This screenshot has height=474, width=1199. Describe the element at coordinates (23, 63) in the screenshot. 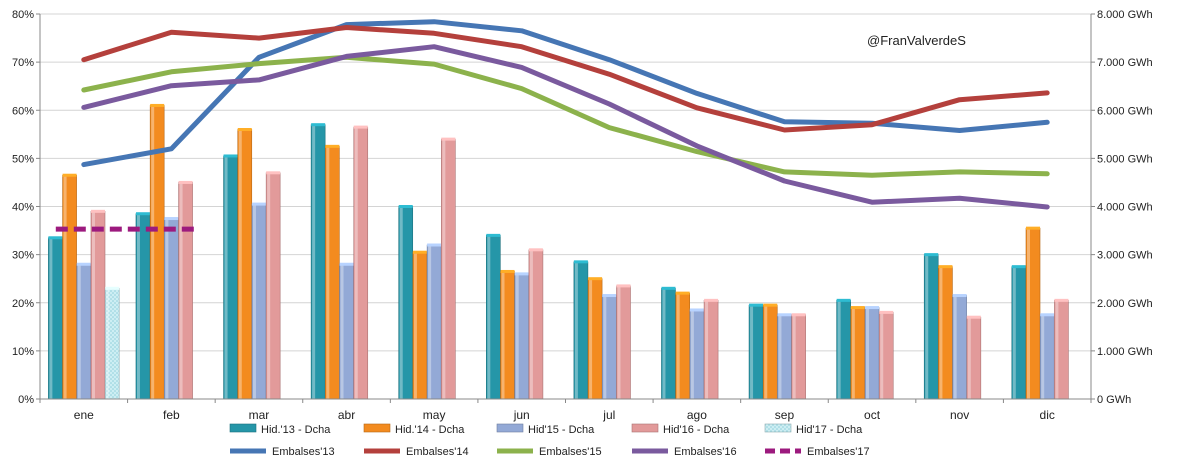

I see `left-axis-tick-label: 70%` at that location.